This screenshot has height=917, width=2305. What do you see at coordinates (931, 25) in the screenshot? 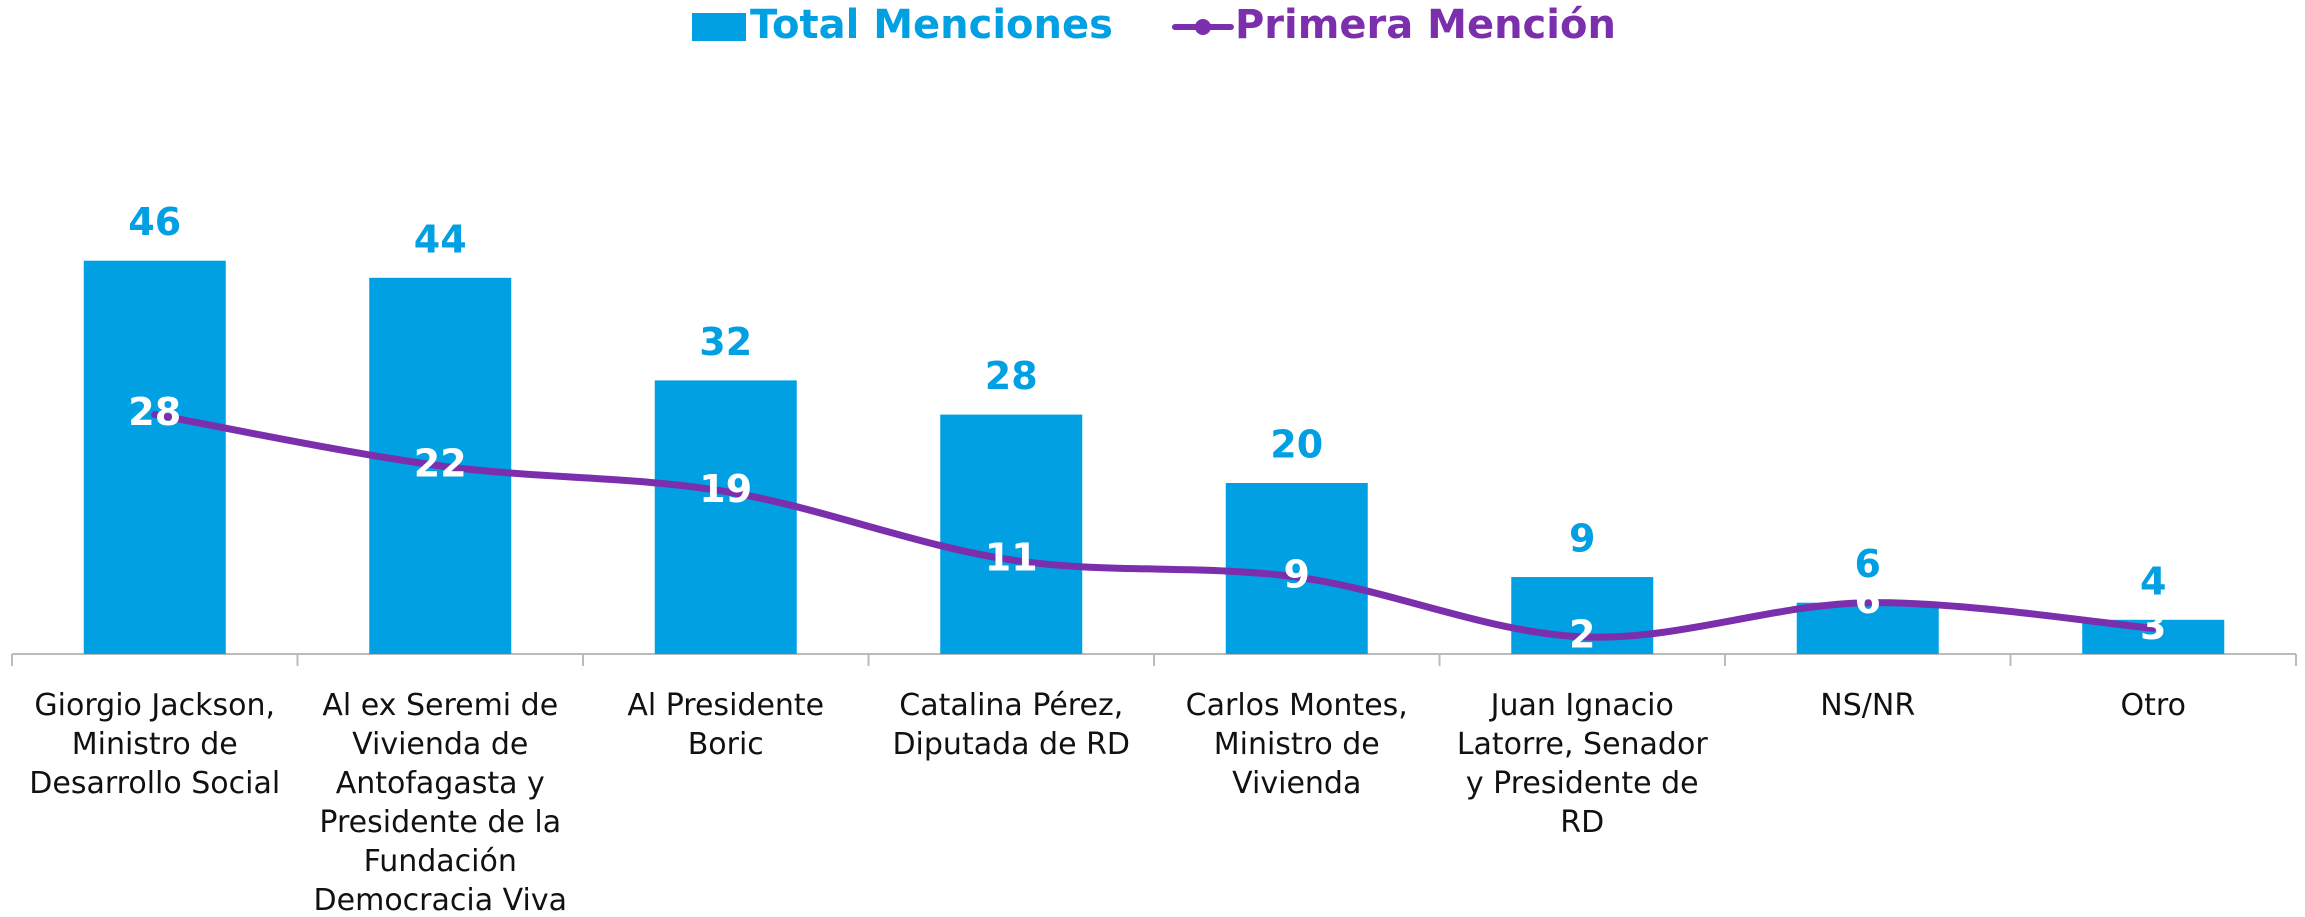
I see `legend-label: Total Menciones` at bounding box center [931, 25].